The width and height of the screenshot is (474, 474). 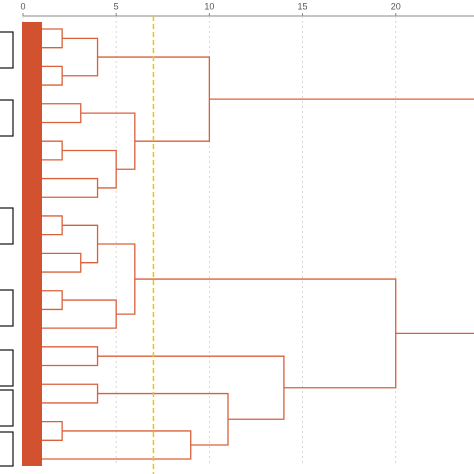 I want to click on x-tick-label: 20, so click(x=396, y=6).